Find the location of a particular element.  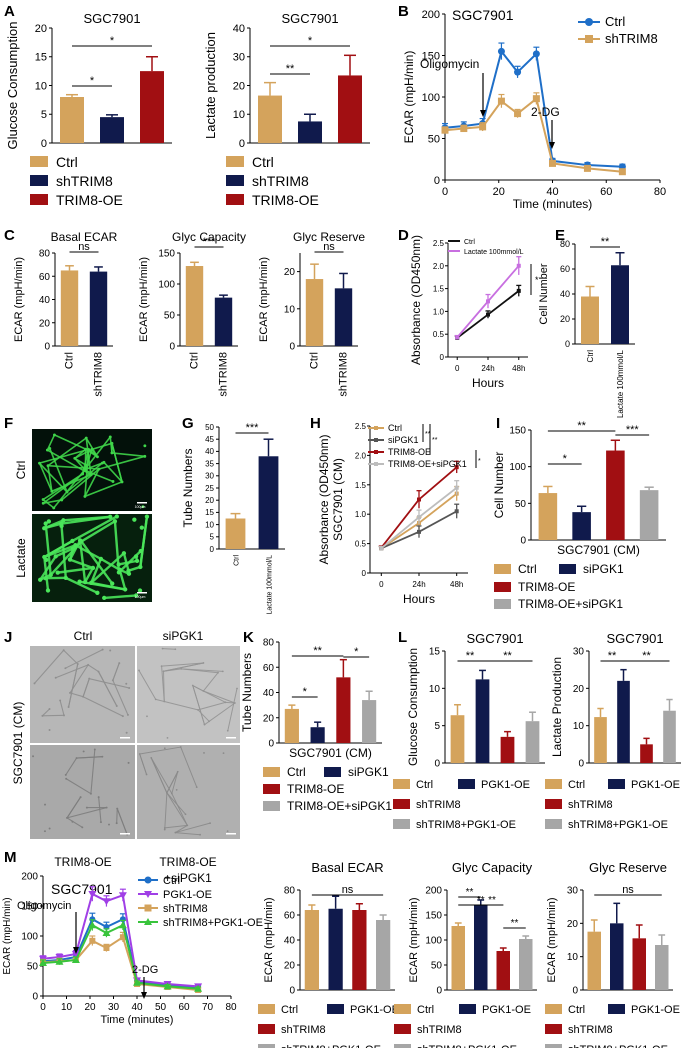

legend-label: PGK1-OE is located at coordinates (505, 785).